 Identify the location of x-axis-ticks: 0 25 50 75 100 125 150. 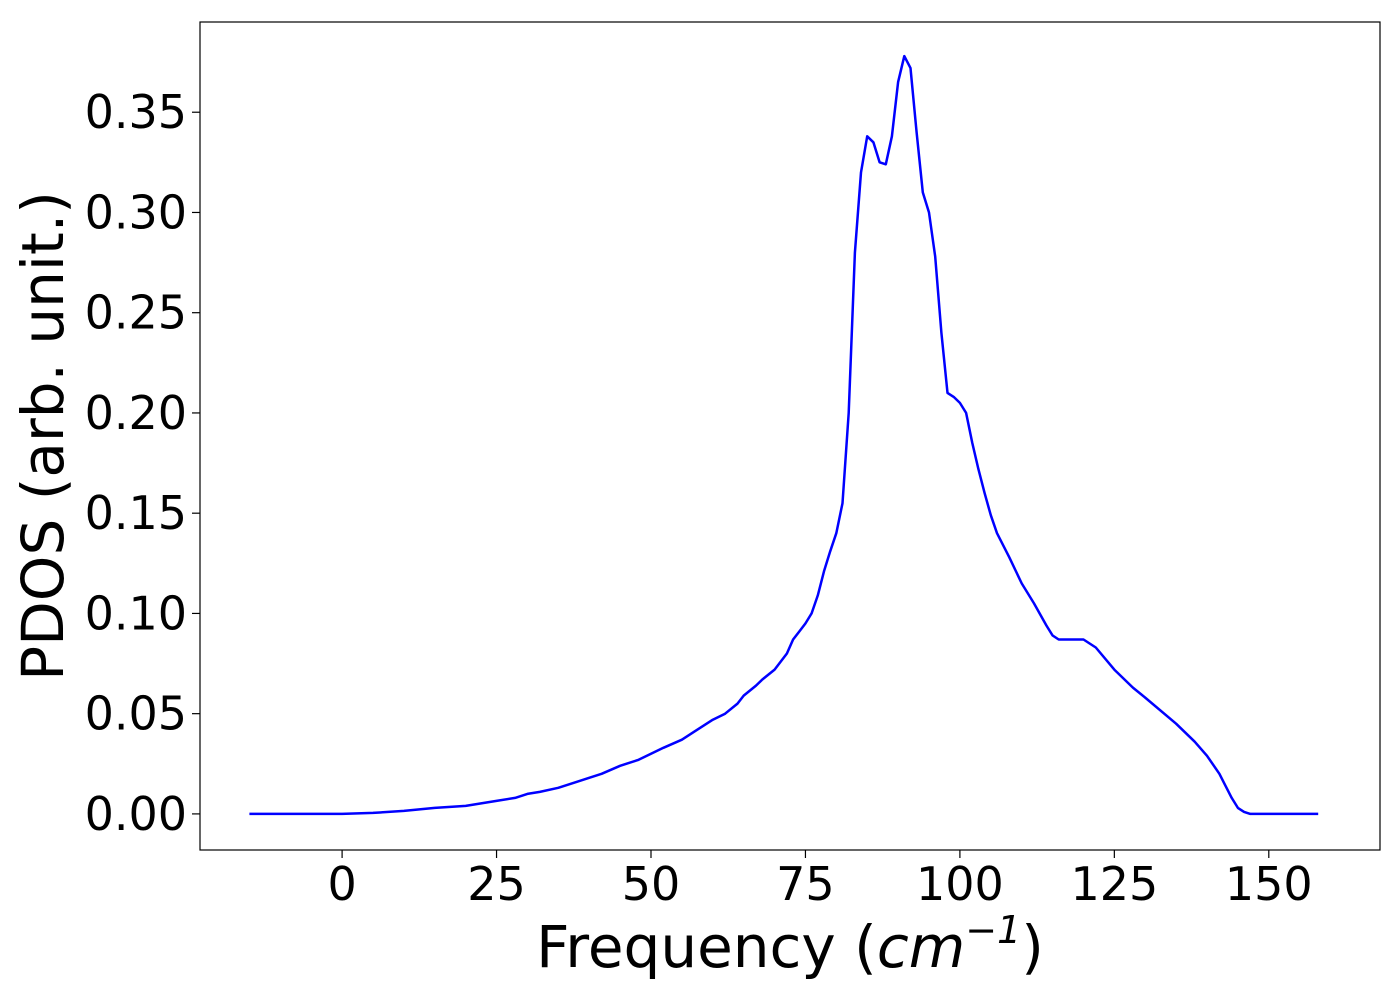
(820, 880).